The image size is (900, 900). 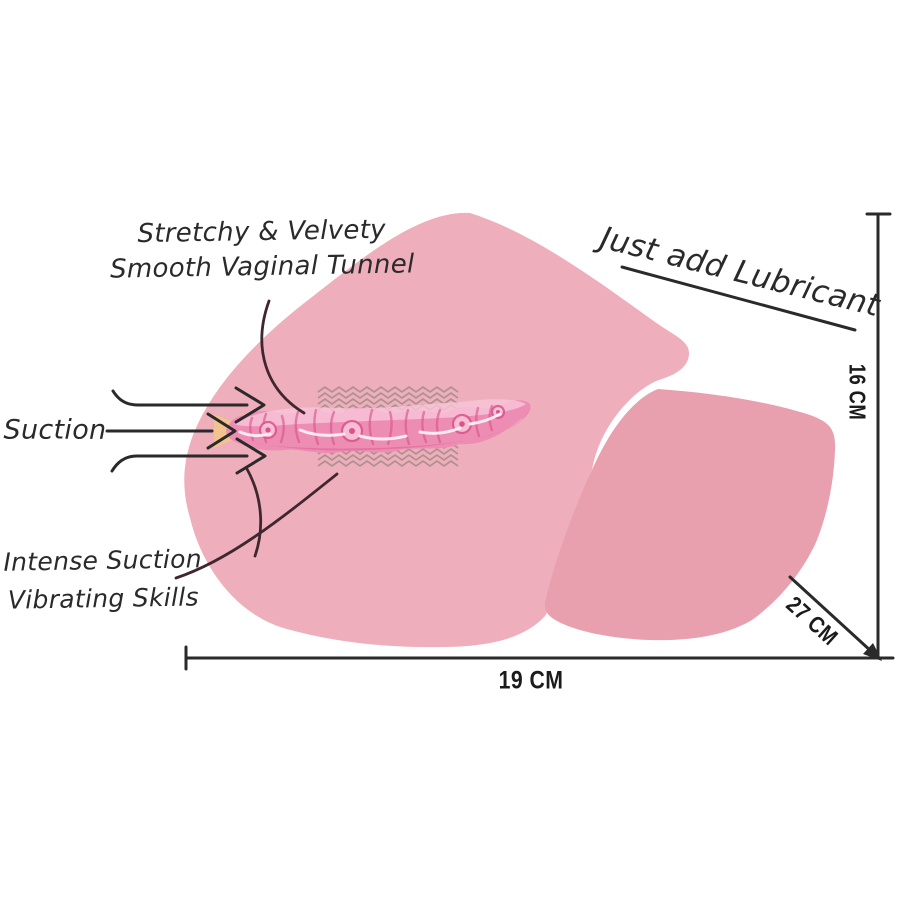 What do you see at coordinates (690, 515) in the screenshot?
I see `body-sleeve` at bounding box center [690, 515].